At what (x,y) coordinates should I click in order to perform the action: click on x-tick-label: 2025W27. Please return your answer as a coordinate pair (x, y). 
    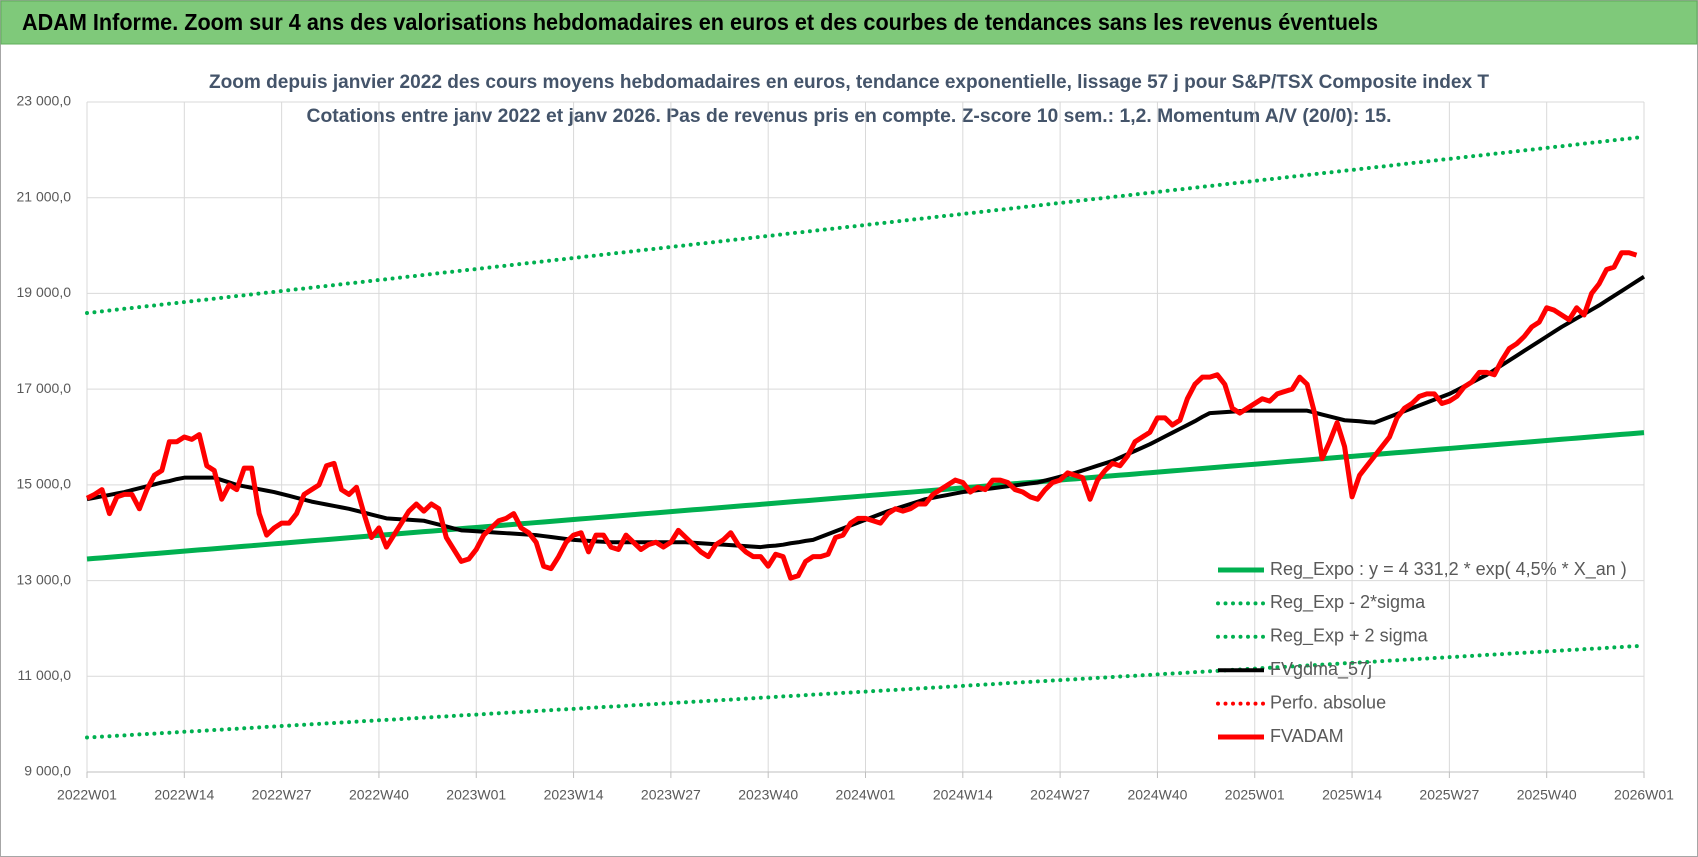
    Looking at the image, I should click on (1449, 795).